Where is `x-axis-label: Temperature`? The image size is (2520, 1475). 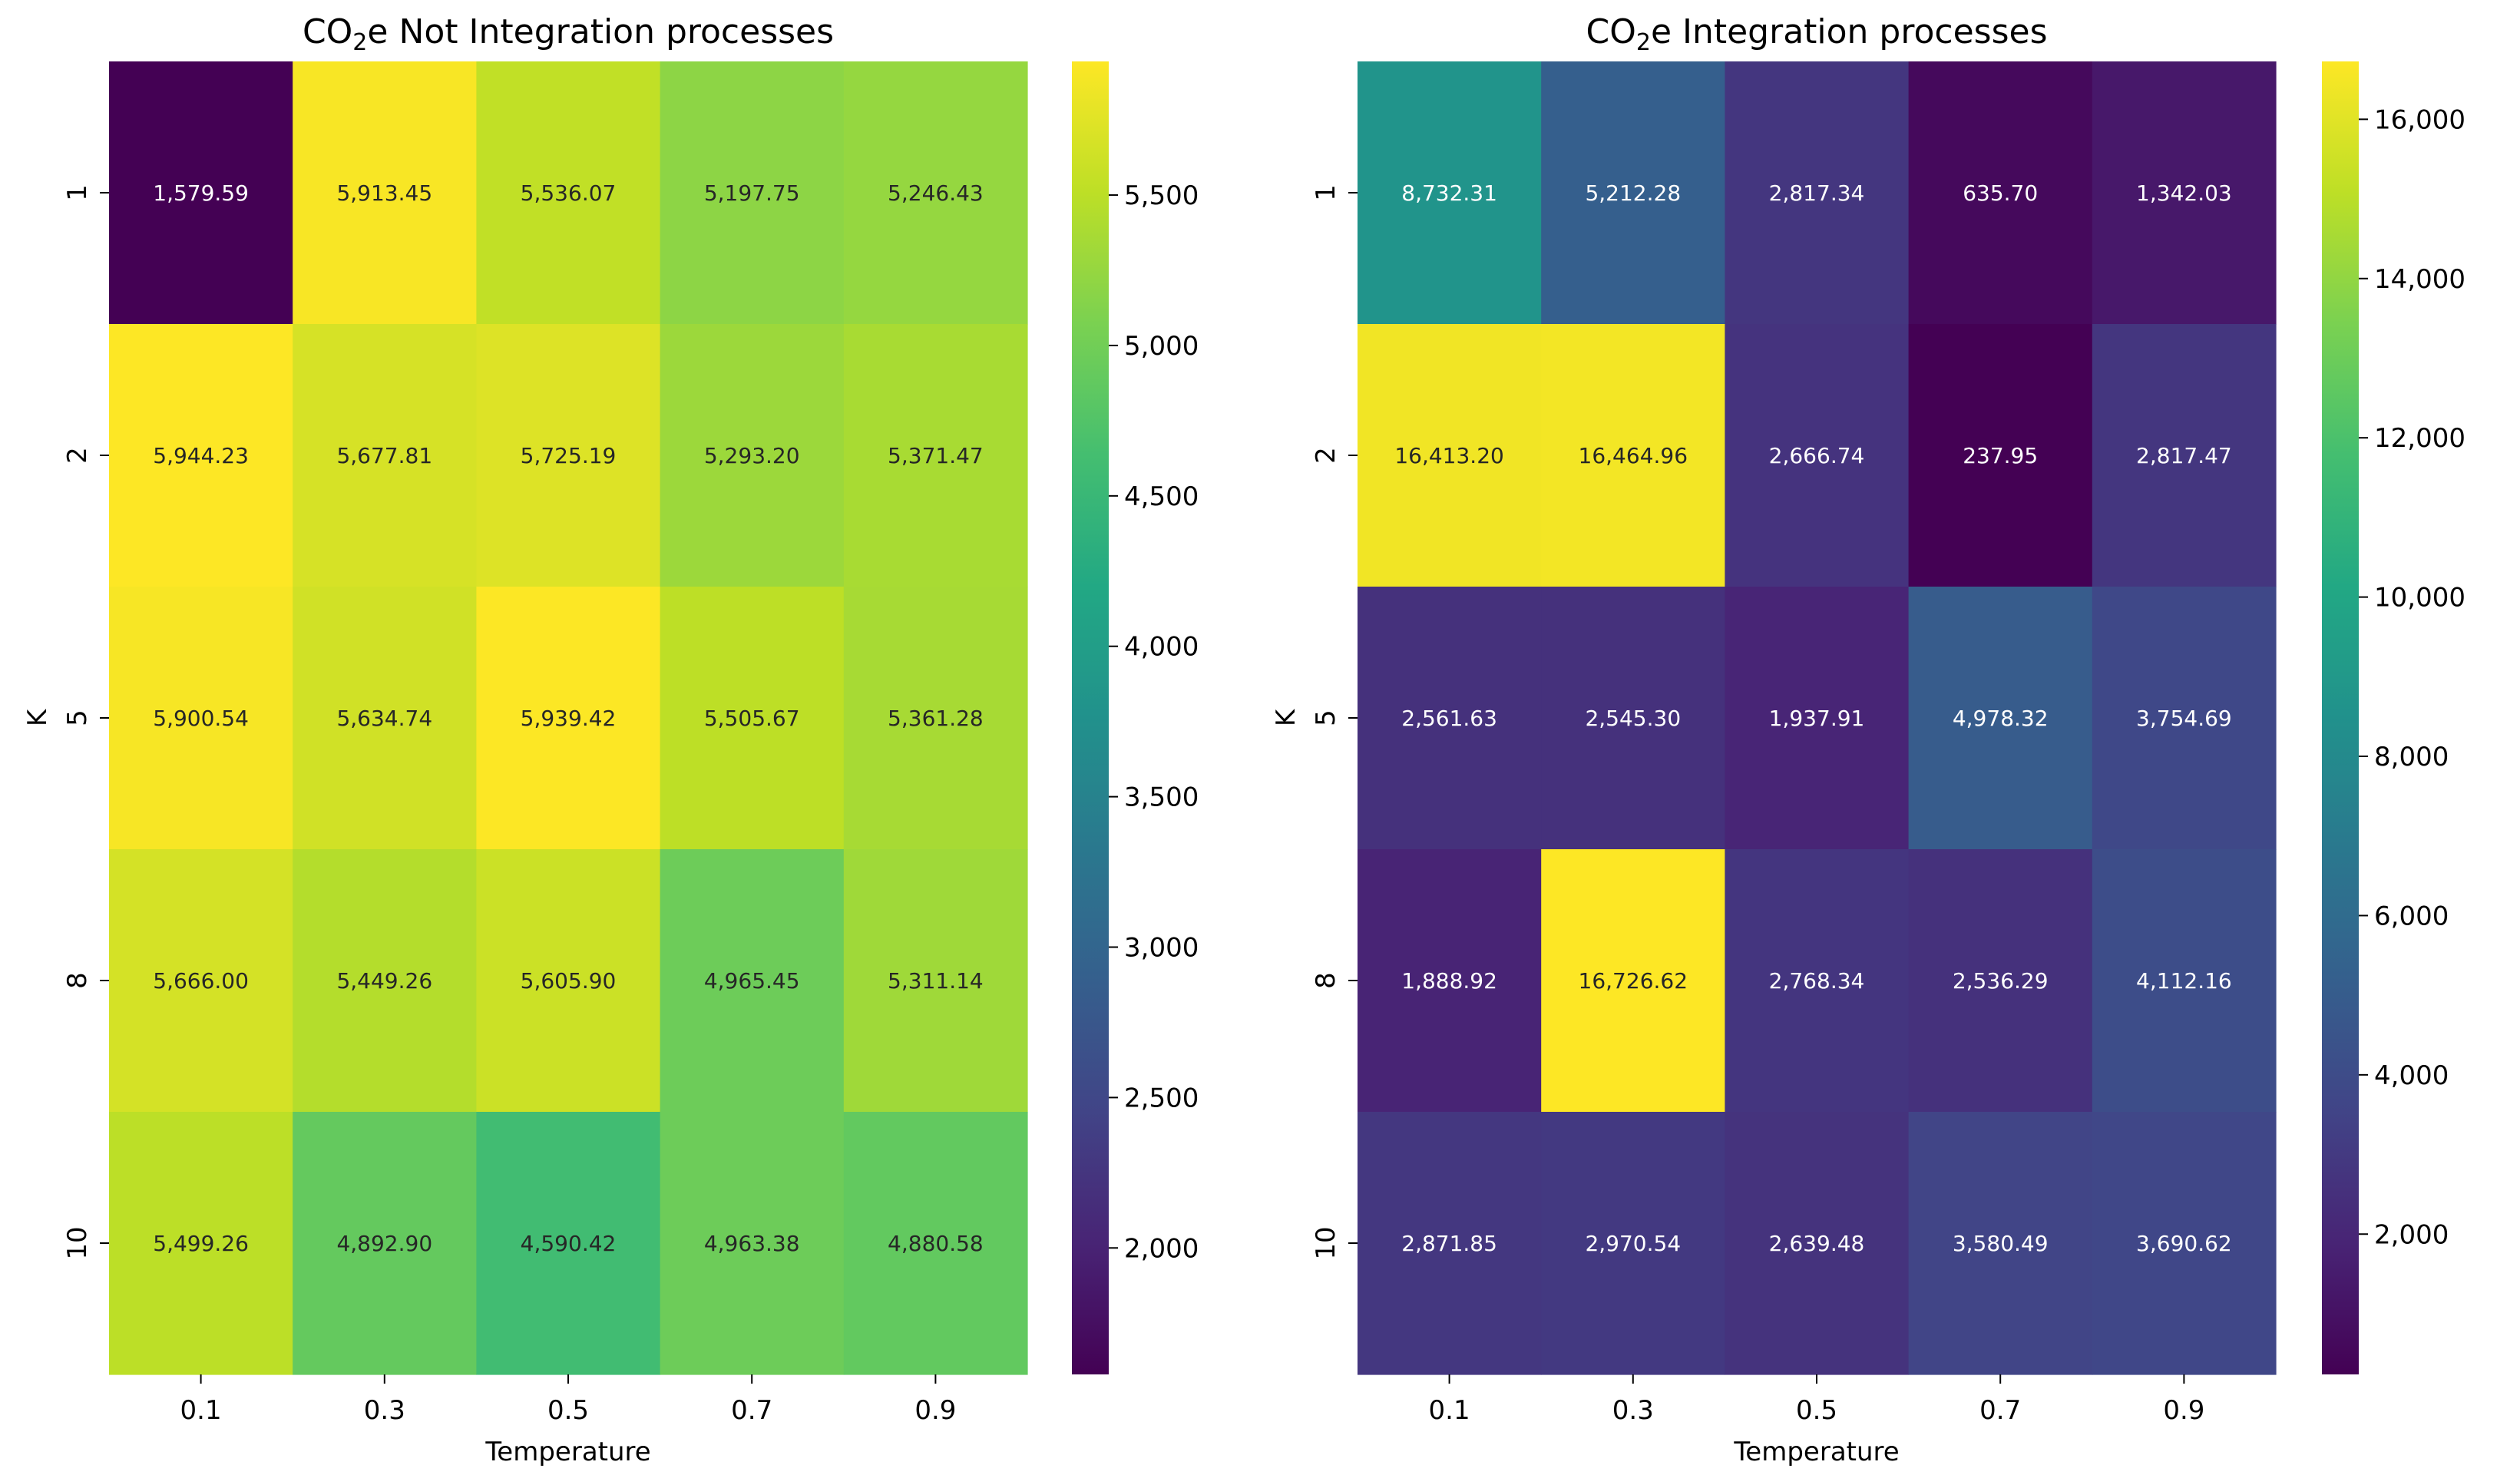
x-axis-label: Temperature is located at coordinates (567, 1452).